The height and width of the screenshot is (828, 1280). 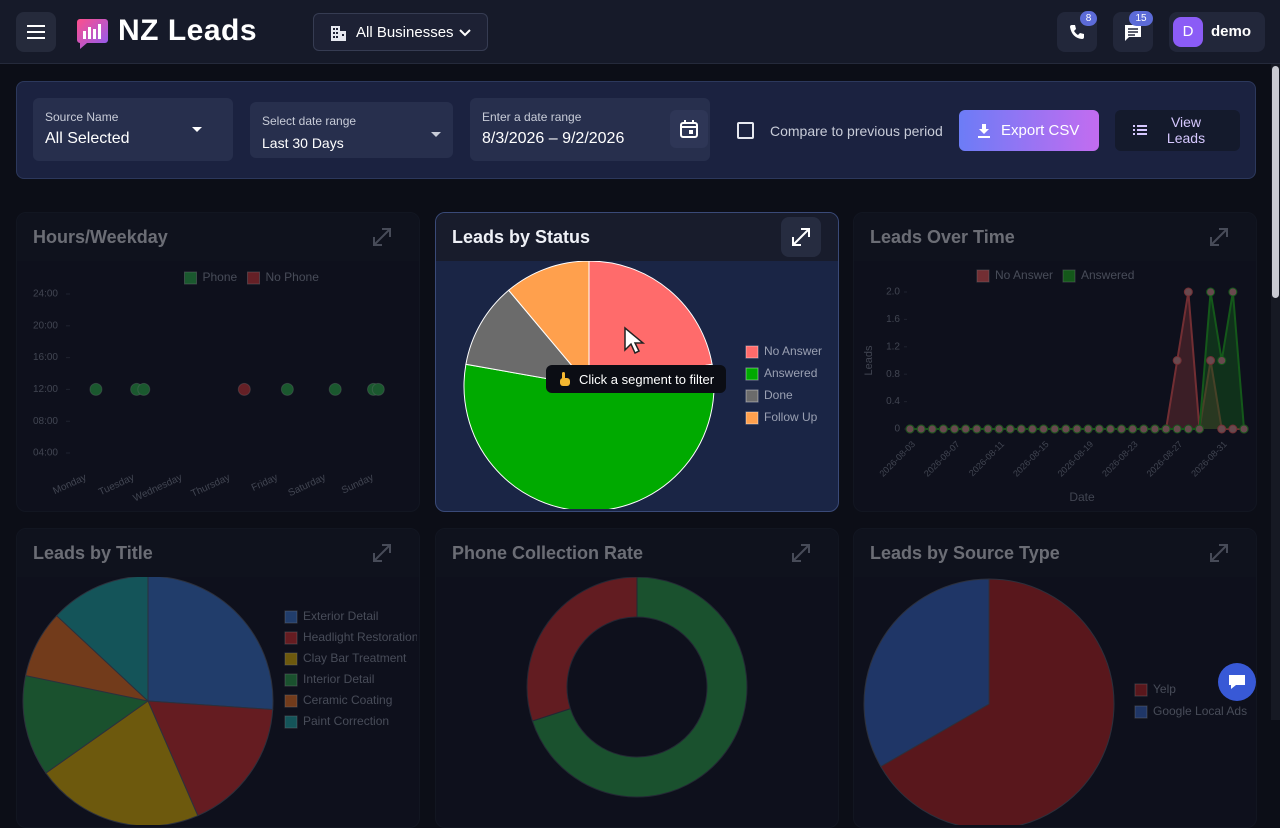 What do you see at coordinates (1200, 711) in the screenshot?
I see `legend-label: Google Local Ads` at bounding box center [1200, 711].